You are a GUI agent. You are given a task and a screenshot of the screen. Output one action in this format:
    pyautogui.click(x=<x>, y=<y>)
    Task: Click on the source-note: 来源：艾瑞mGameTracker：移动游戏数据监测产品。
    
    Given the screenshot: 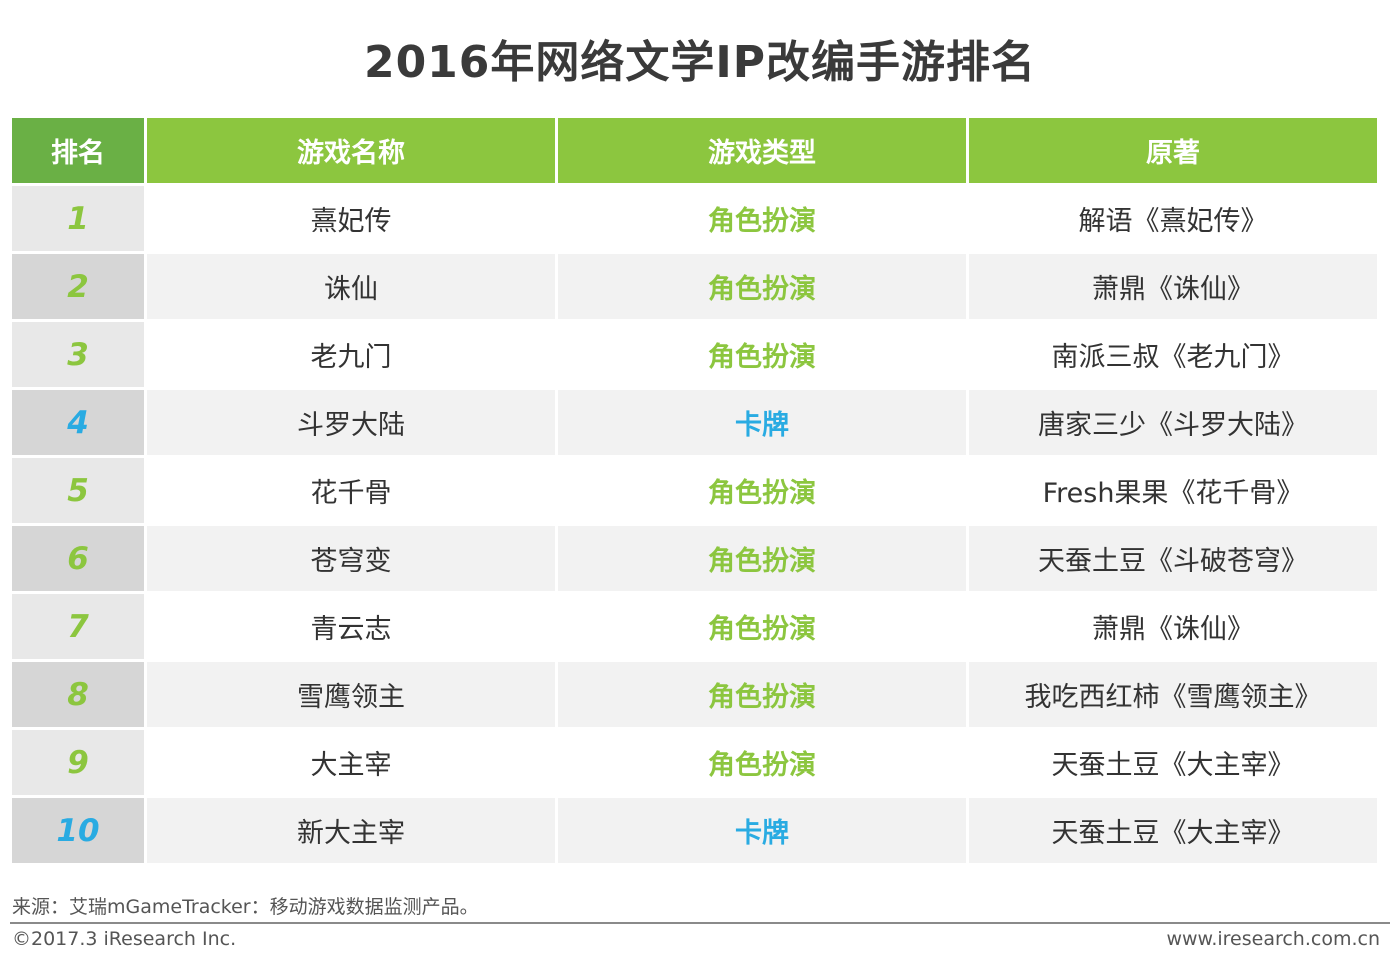 What is the action you would take?
    pyautogui.click(x=245, y=907)
    